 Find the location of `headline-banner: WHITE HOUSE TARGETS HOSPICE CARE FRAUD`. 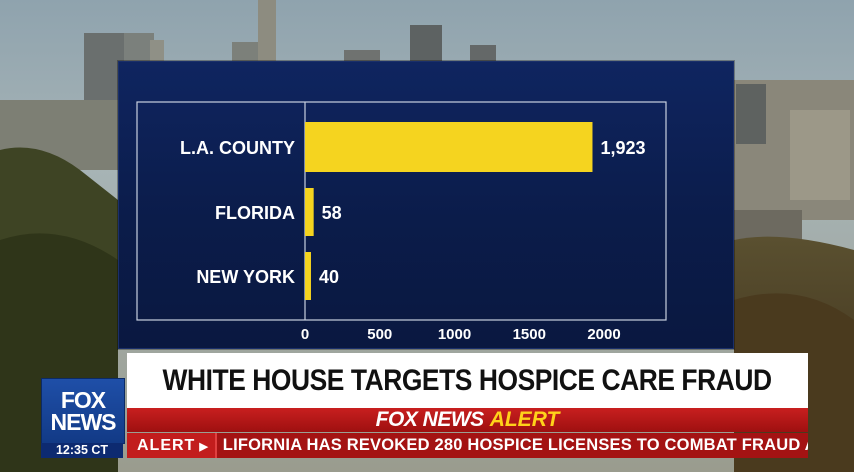

headline-banner: WHITE HOUSE TARGETS HOSPICE CARE FRAUD is located at coordinates (467, 380).